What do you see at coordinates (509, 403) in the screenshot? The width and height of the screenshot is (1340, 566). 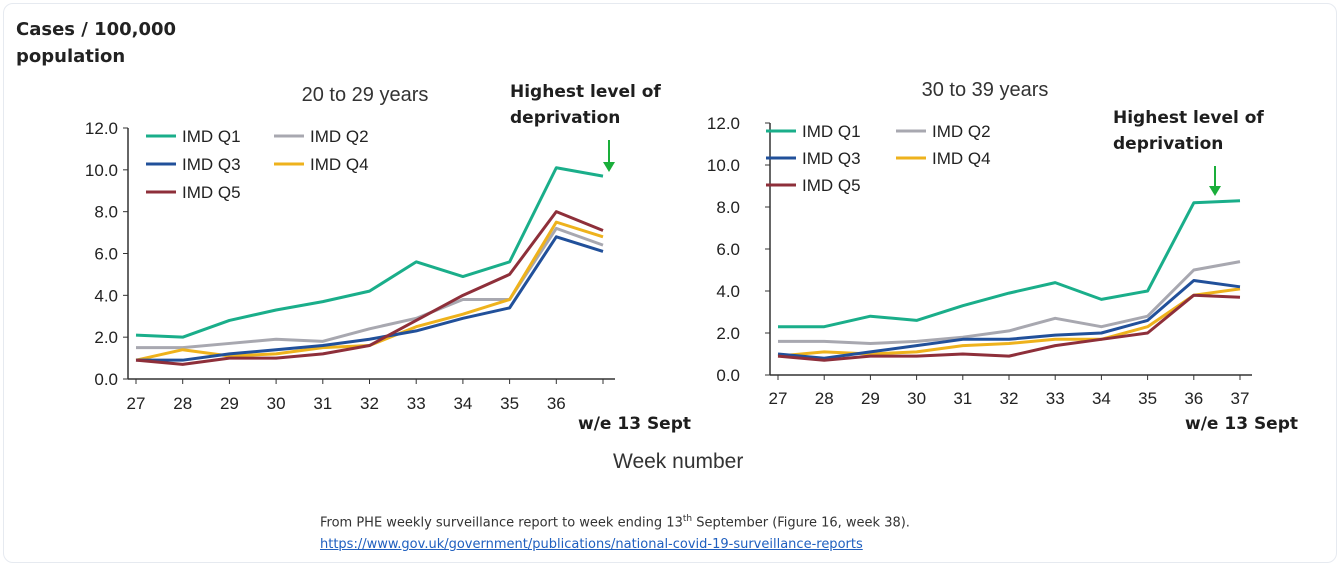 I see `chart-20-29-x-tick-label: 35` at bounding box center [509, 403].